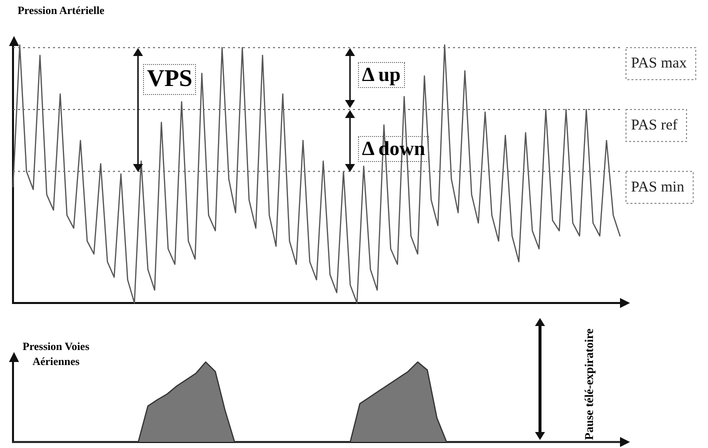  What do you see at coordinates (659, 64) in the screenshot?
I see `ref-line-label: PAS max` at bounding box center [659, 64].